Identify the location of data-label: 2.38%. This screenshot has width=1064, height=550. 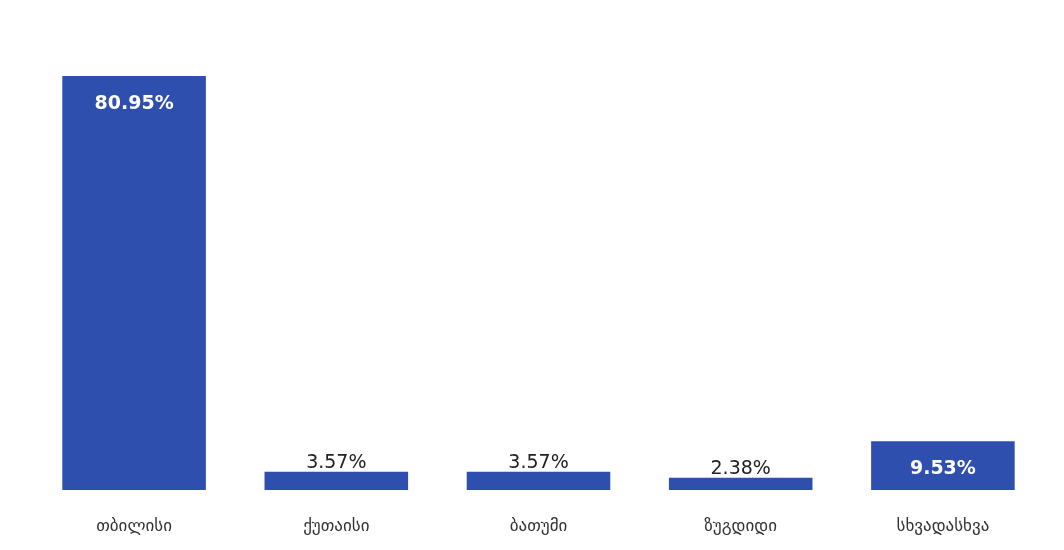
(740, 467).